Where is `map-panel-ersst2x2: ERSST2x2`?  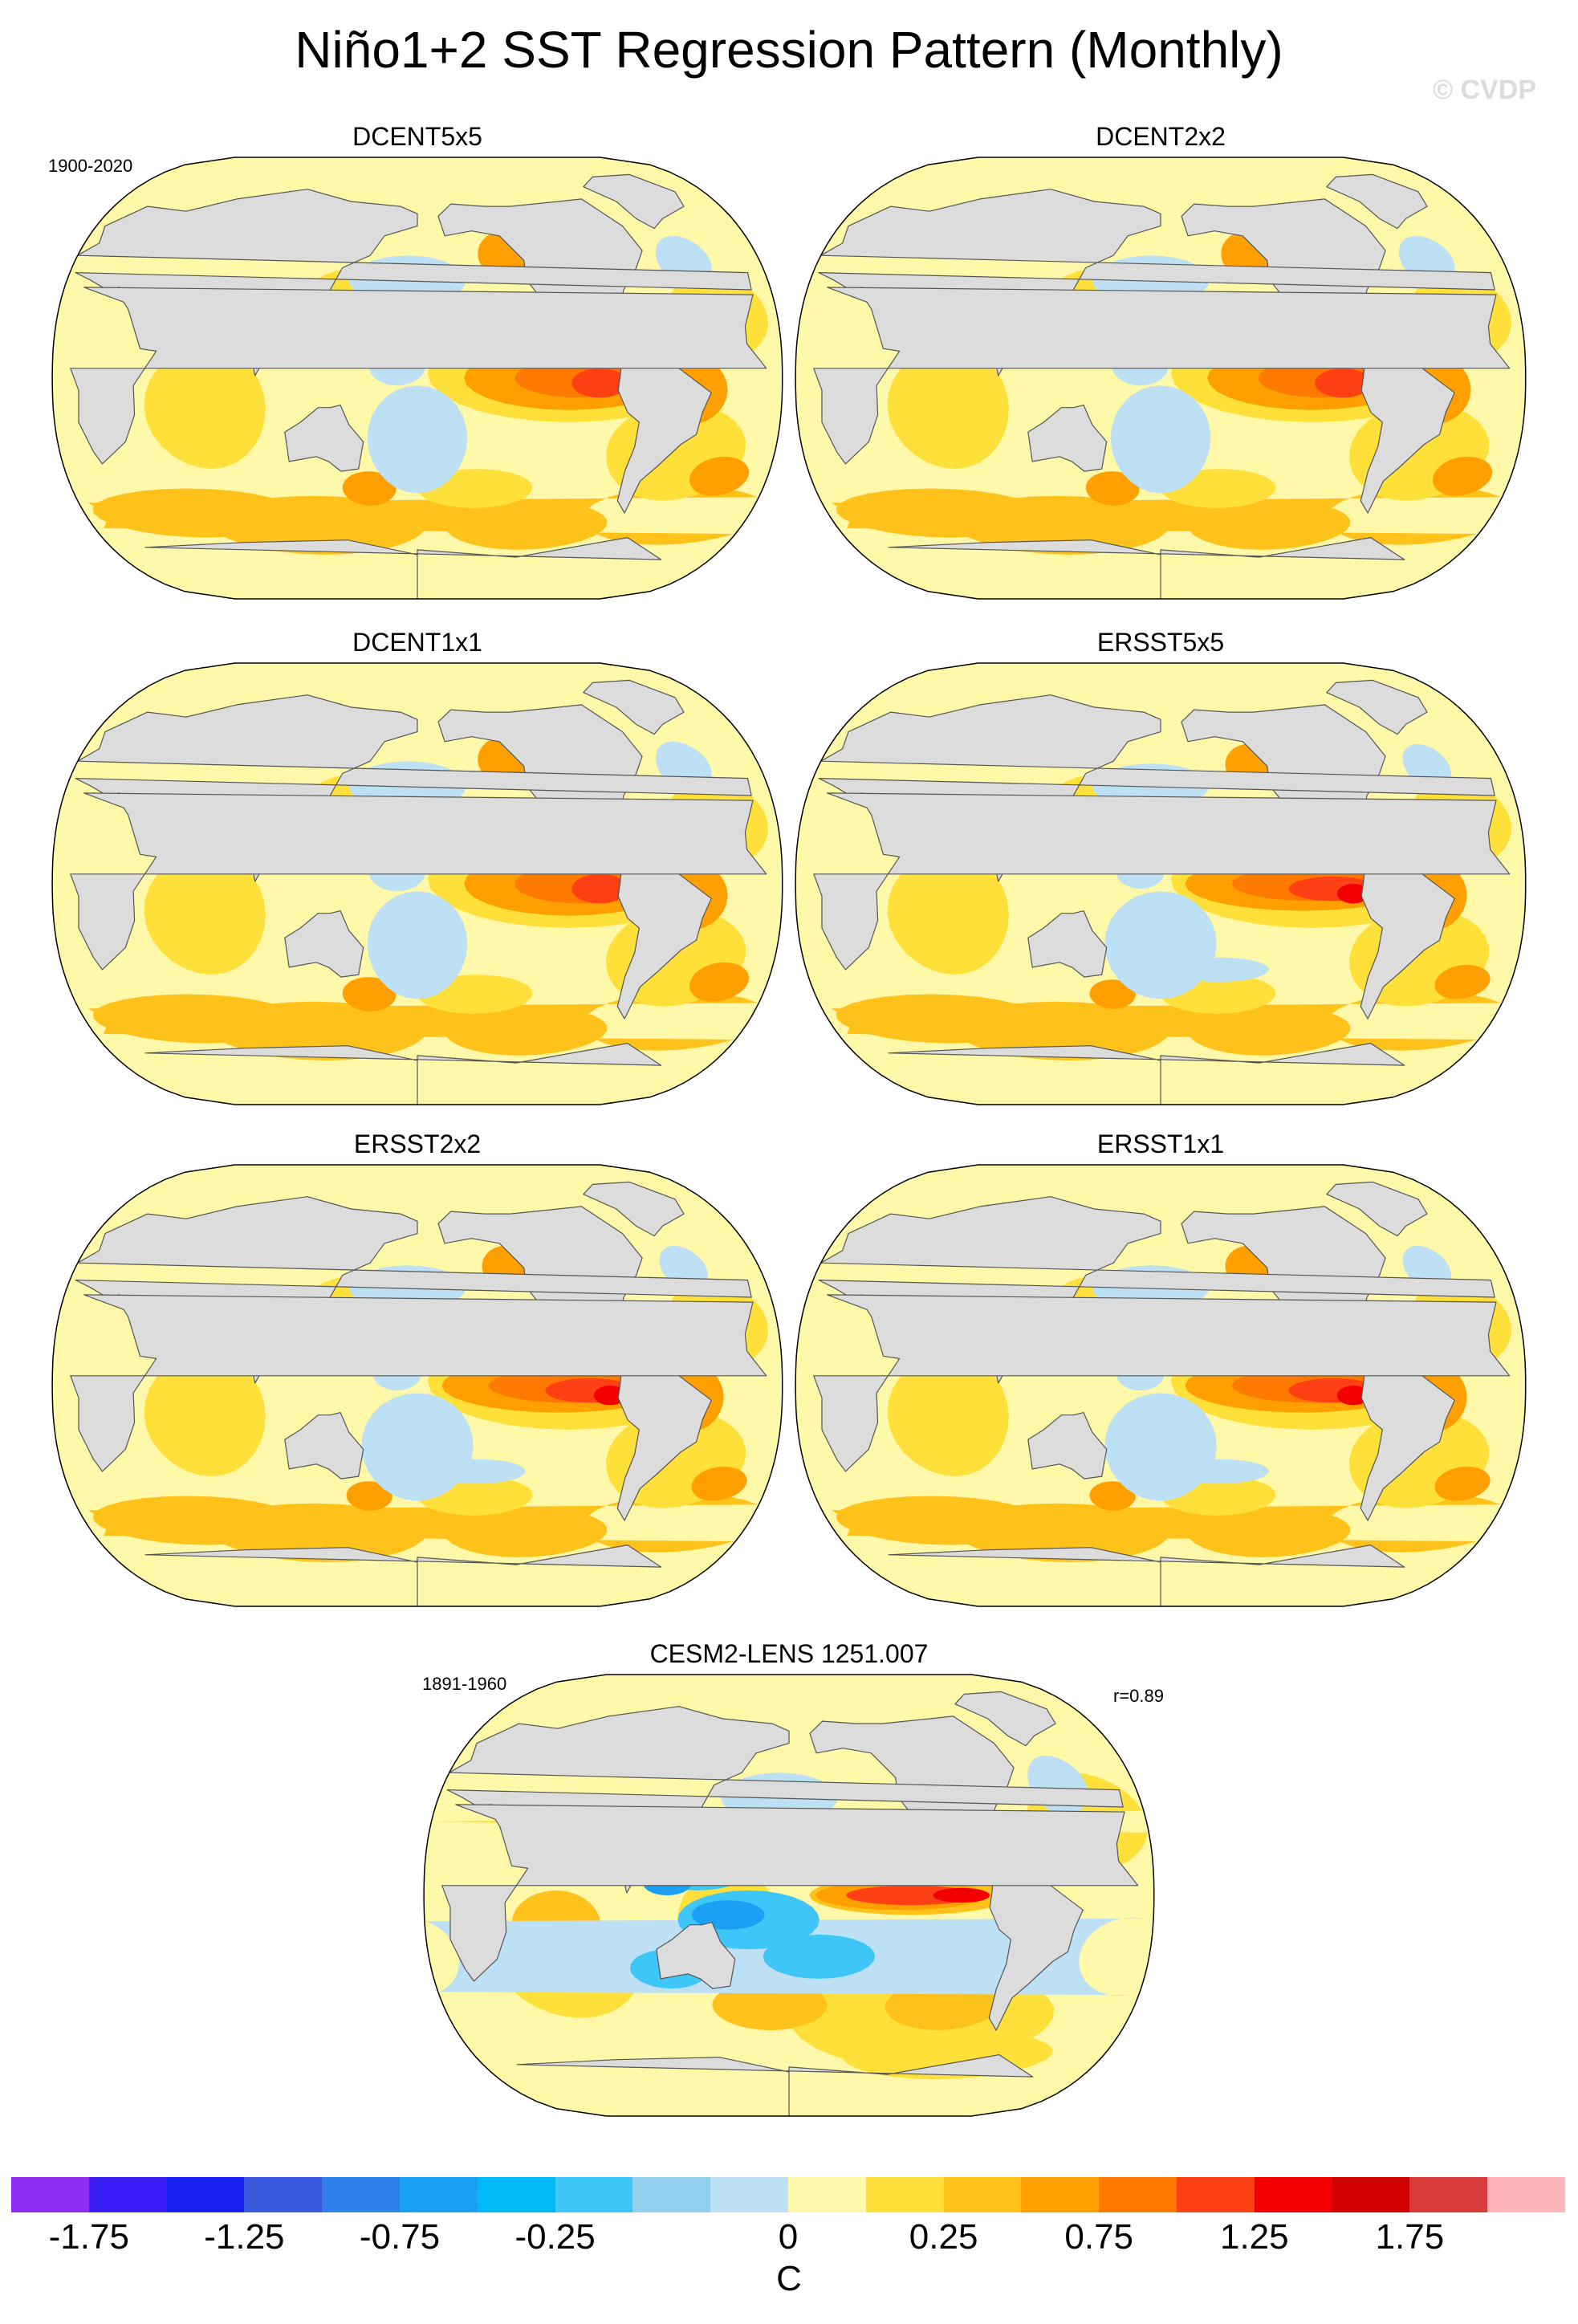 map-panel-ersst2x2: ERSST2x2 is located at coordinates (417, 1373).